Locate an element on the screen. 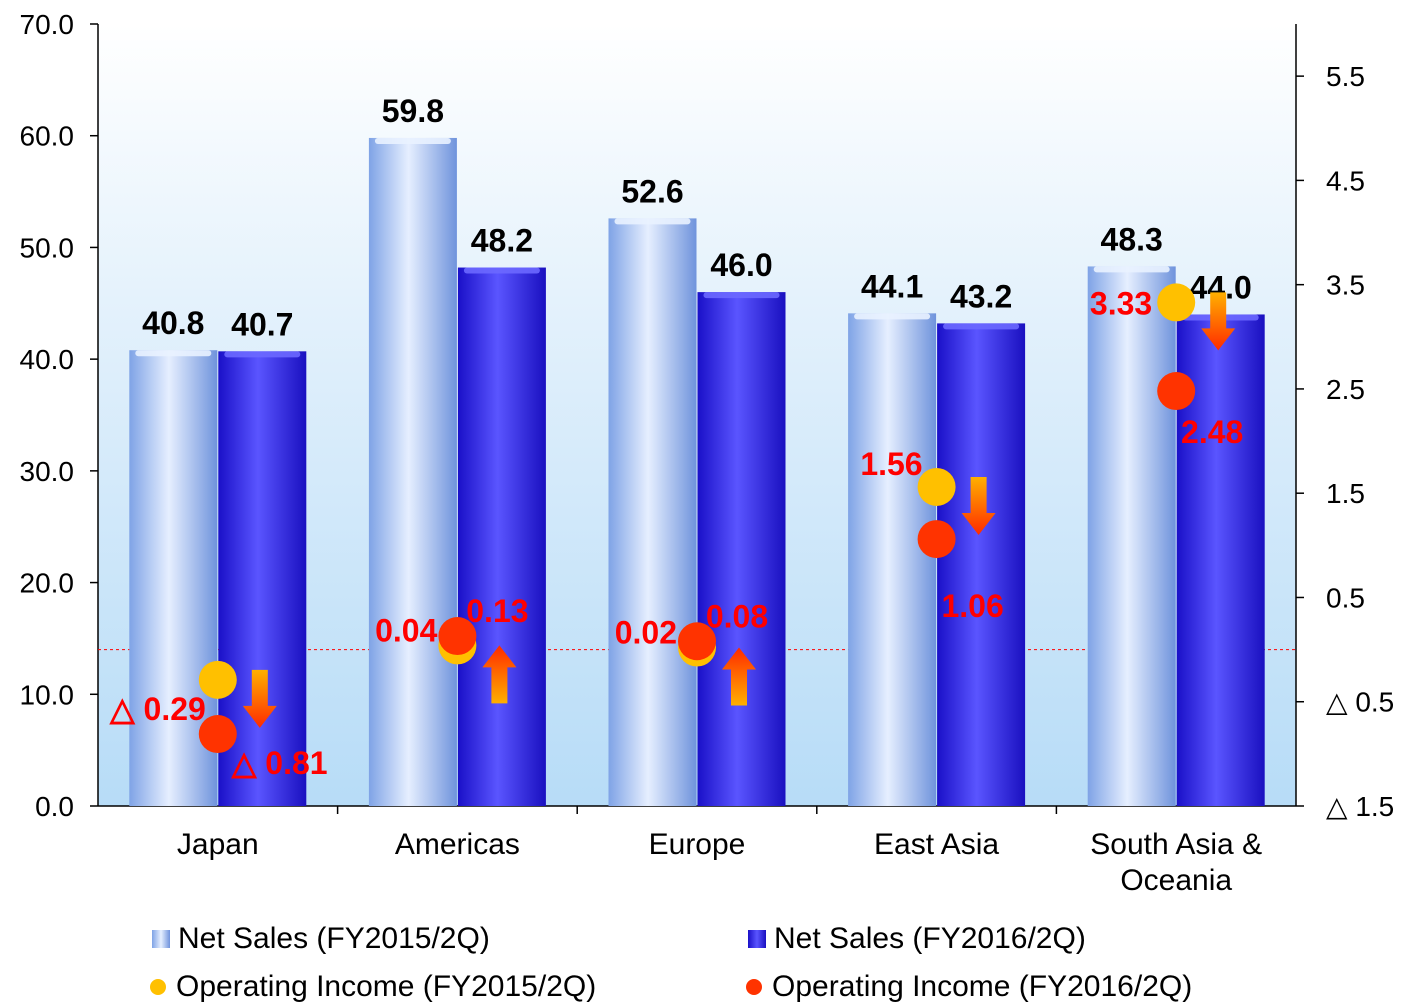 The height and width of the screenshot is (1006, 1414). right-tick-label: 3.5 is located at coordinates (1345, 285).